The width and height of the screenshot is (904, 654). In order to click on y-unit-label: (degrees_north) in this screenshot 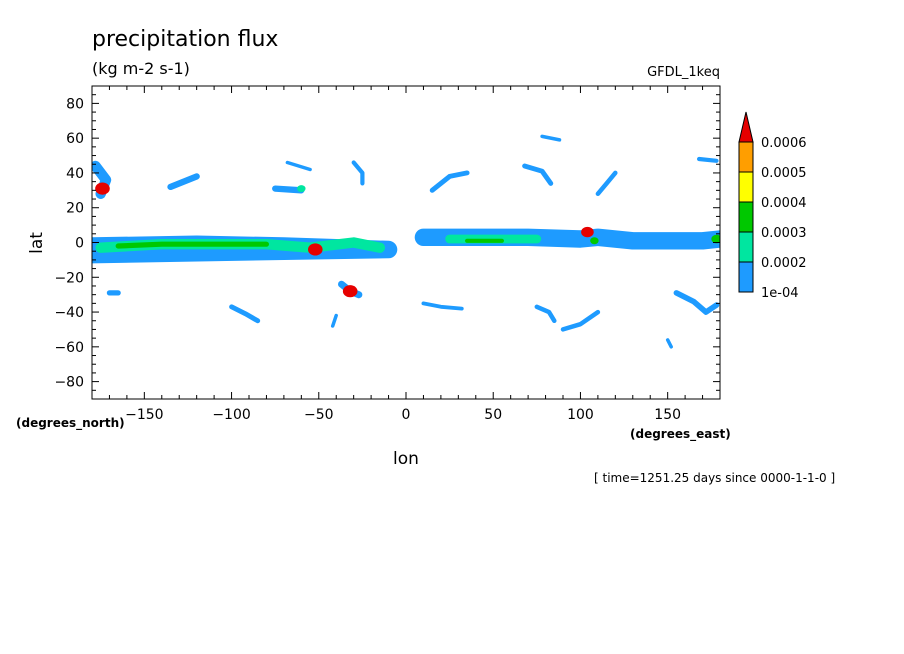, I will do `click(70, 423)`.